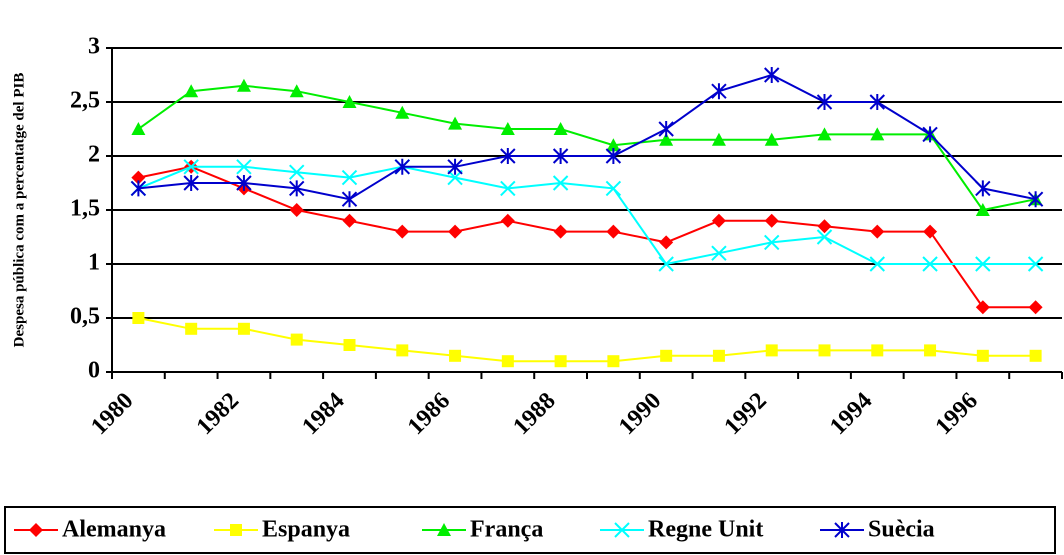 Image resolution: width=1064 pixels, height=555 pixels. I want to click on x-tick-label: 1994, so click(851, 414).